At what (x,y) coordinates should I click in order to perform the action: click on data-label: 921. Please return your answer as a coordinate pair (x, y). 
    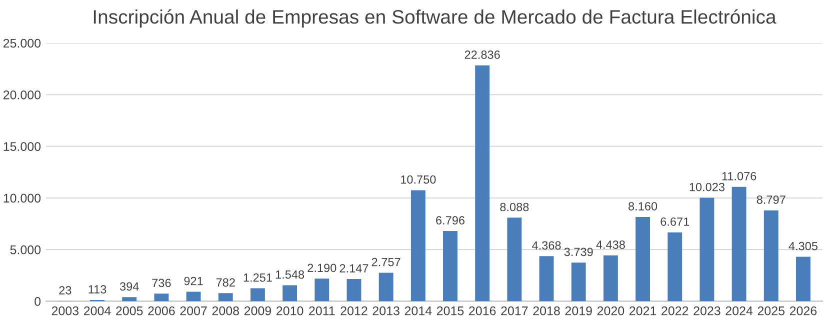
    Looking at the image, I should click on (193, 281).